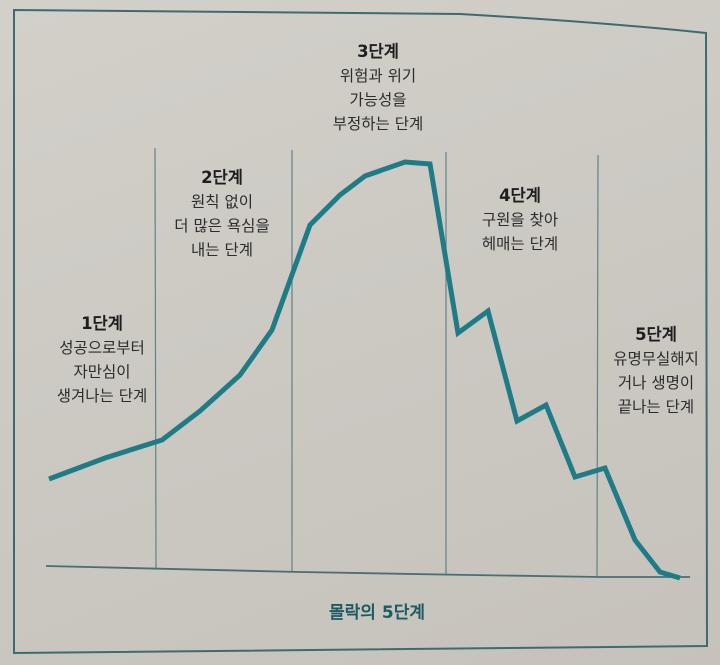 The width and height of the screenshot is (720, 665). What do you see at coordinates (222, 202) in the screenshot?
I see `stage-2-line-1: 원칙 없이` at bounding box center [222, 202].